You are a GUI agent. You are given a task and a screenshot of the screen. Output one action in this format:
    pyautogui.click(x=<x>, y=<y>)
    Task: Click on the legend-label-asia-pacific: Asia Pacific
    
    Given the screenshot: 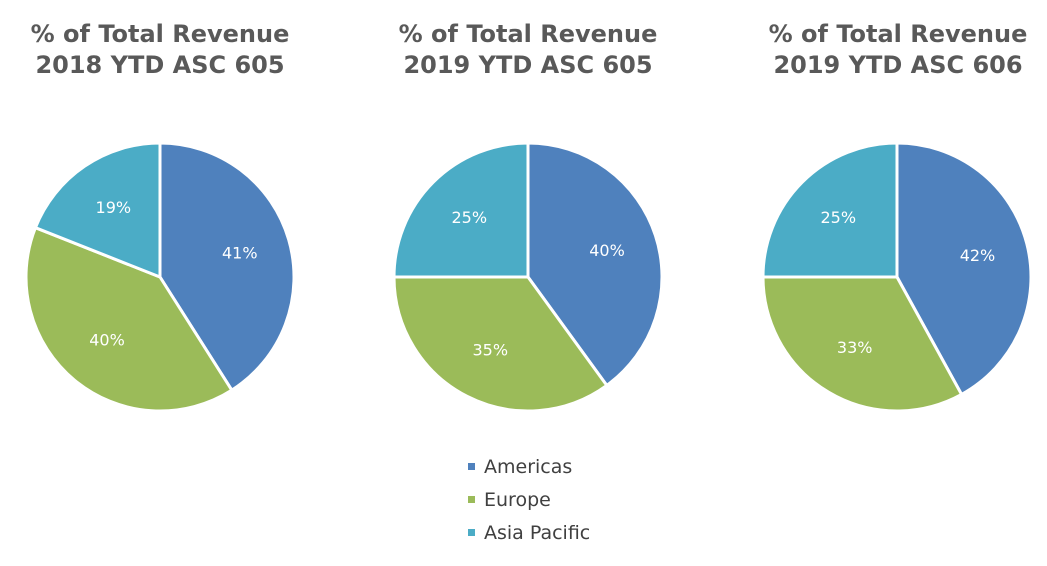 What is the action you would take?
    pyautogui.click(x=537, y=532)
    